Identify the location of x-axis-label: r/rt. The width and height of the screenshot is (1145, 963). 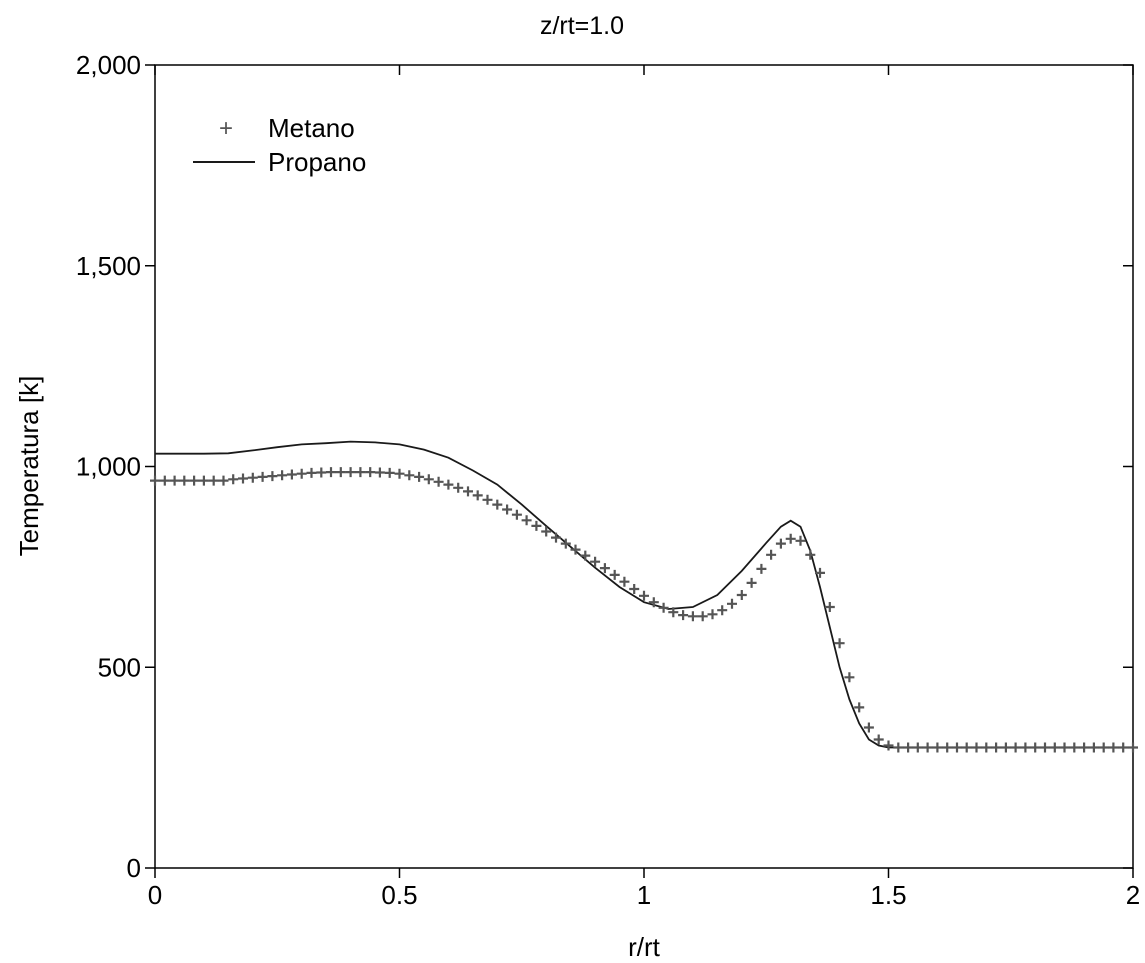
(644, 947).